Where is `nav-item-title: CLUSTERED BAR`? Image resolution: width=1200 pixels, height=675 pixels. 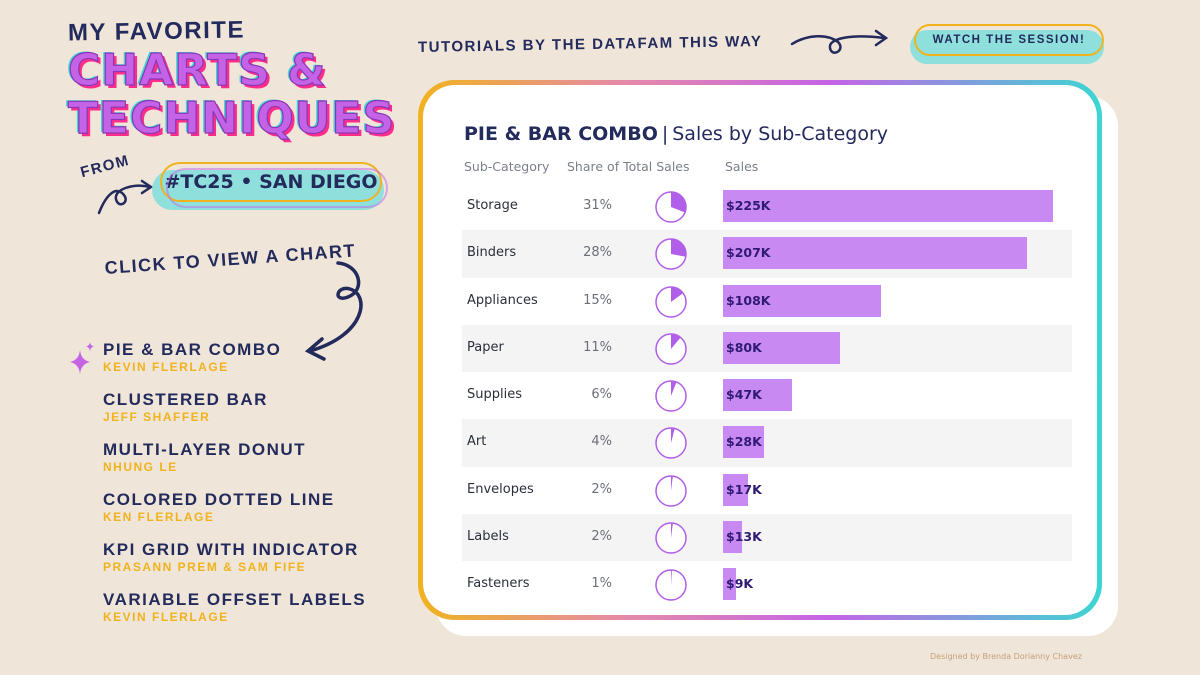
nav-item-title: CLUSTERED BAR is located at coordinates (185, 399).